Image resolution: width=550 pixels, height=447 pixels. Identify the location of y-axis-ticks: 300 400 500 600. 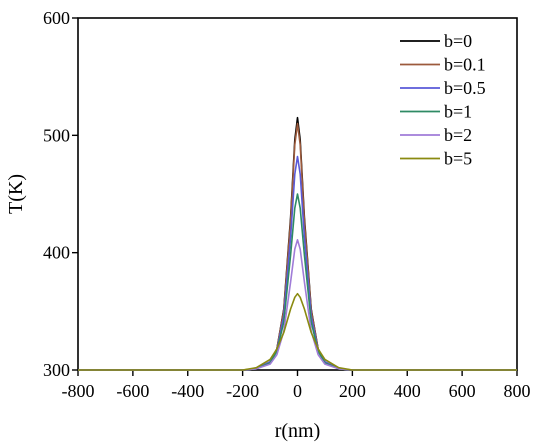
(60, 194).